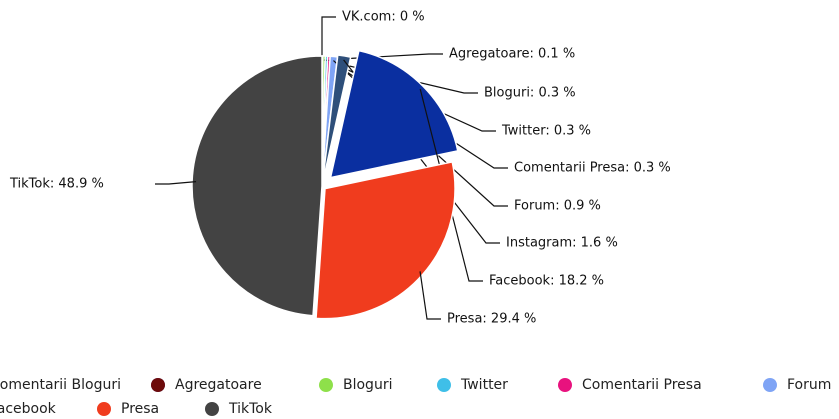  What do you see at coordinates (546, 281) in the screenshot?
I see `data-label: Facebook: 18.2 %` at bounding box center [546, 281].